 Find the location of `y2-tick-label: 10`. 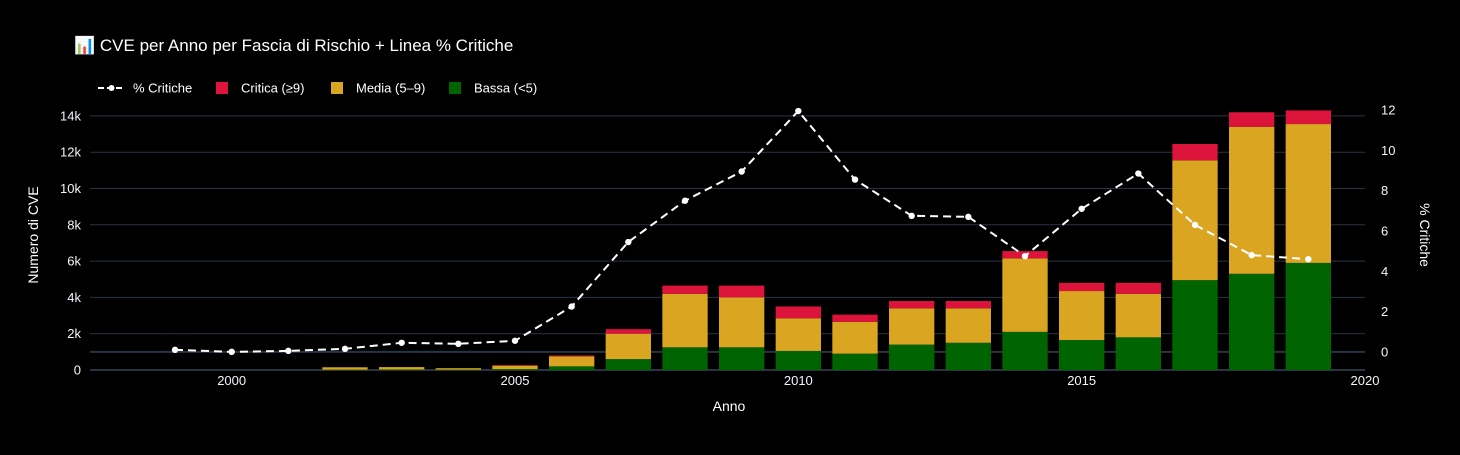

y2-tick-label: 10 is located at coordinates (1388, 150).